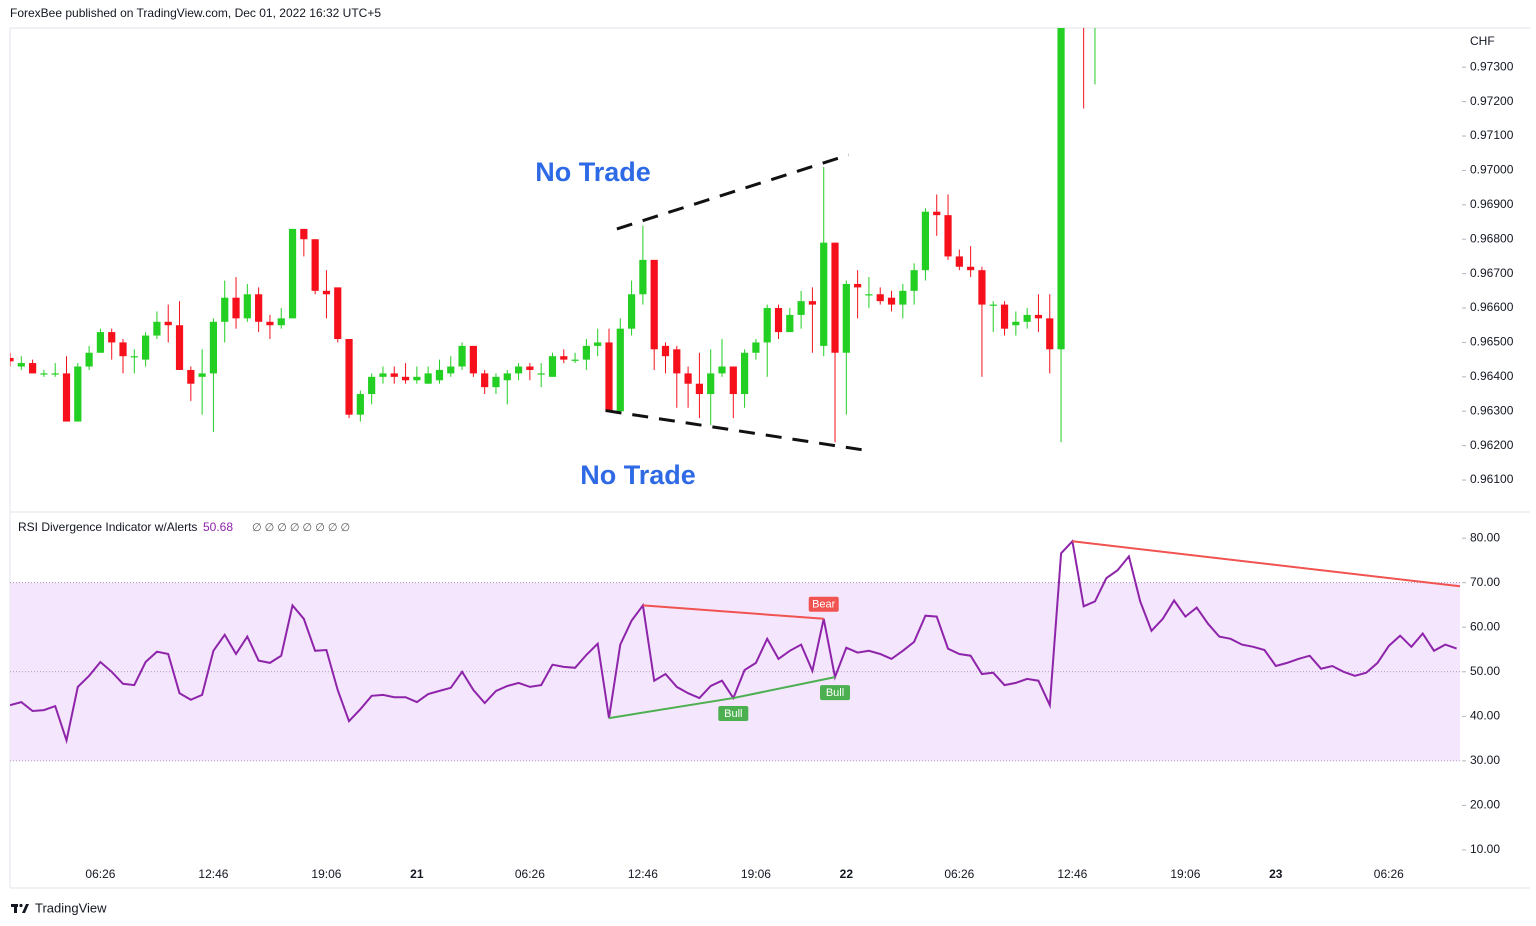  I want to click on divergence-tag, so click(835, 693).